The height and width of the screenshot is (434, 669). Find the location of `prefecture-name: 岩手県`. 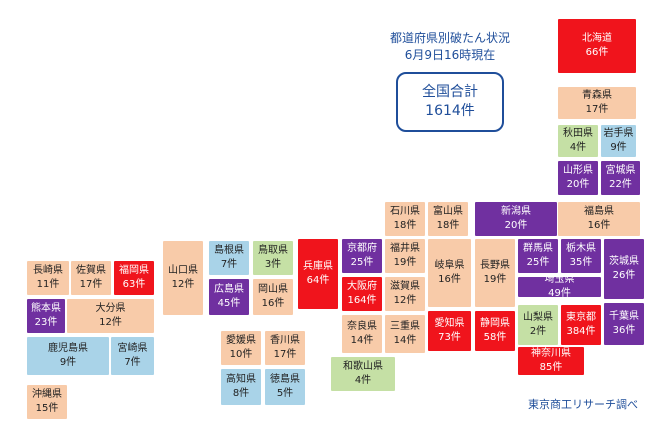

prefecture-name: 岩手県 is located at coordinates (618, 133).